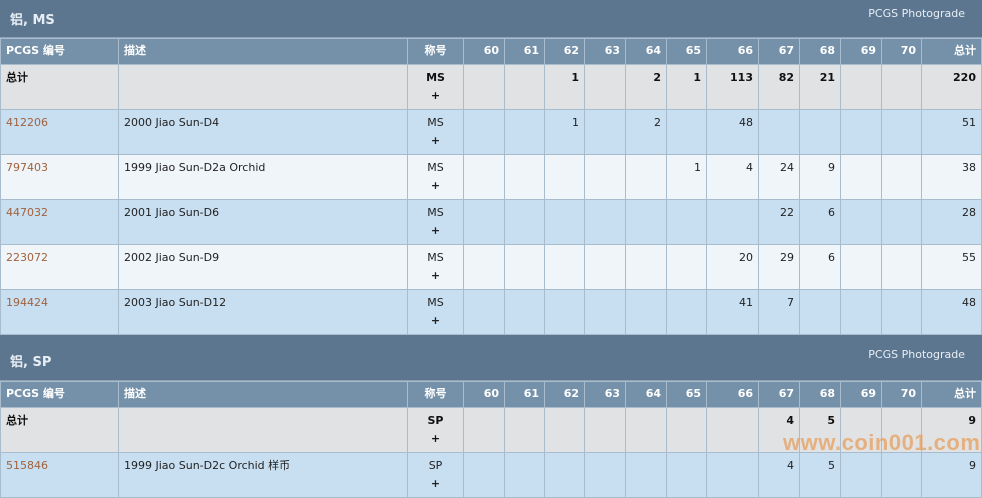  I want to click on description: 2002 Jiao Sun-D9, so click(263, 267).